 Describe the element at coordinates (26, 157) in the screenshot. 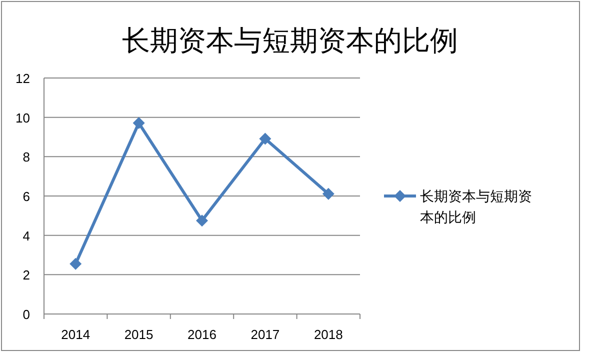

I see `y-tick-label: 8` at that location.